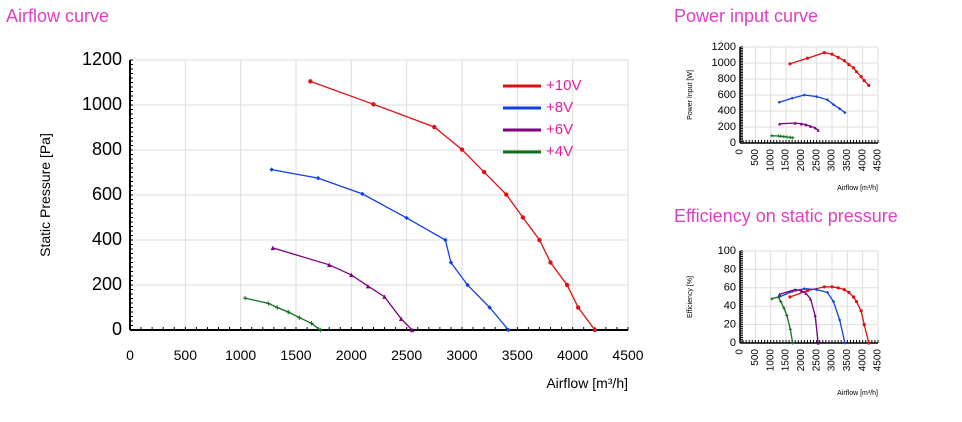 Image resolution: width=962 pixels, height=422 pixels. I want to click on y-tick-label: 800, so click(107, 149).